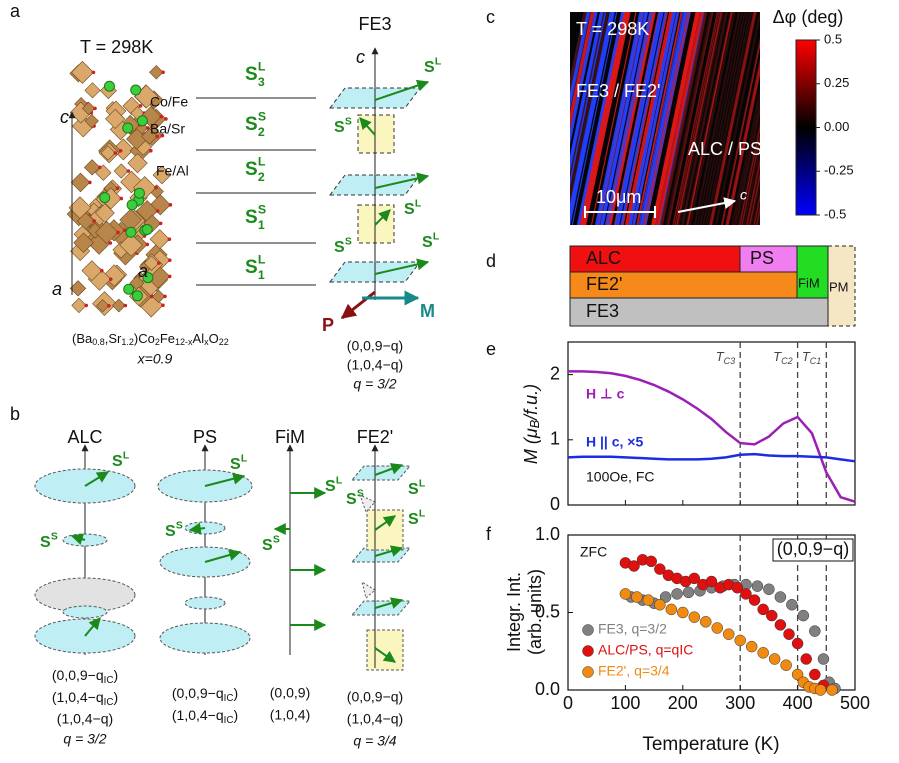 The image size is (899, 763). Describe the element at coordinates (555, 504) in the screenshot. I see `y-tick-label: 0` at that location.